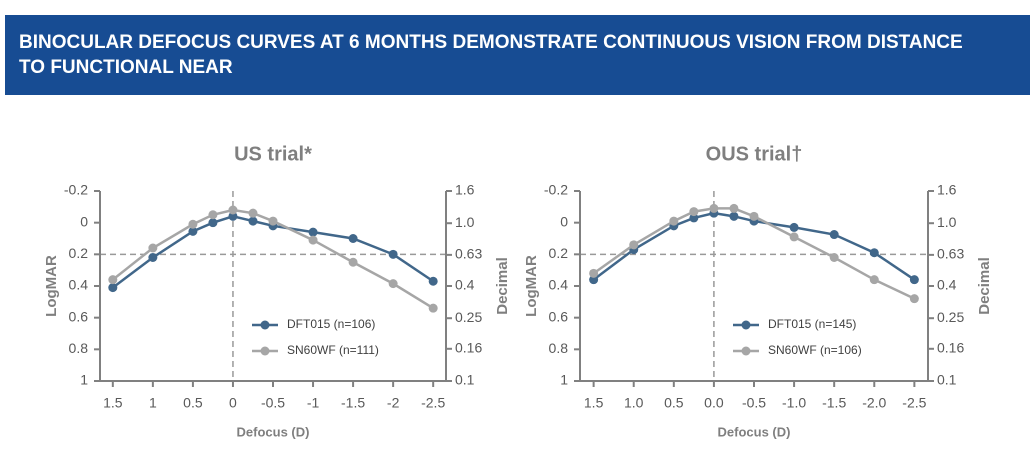 Image resolution: width=1035 pixels, height=449 pixels. What do you see at coordinates (950, 347) in the screenshot?
I see `y2-tick-label: 0.16` at bounding box center [950, 347].